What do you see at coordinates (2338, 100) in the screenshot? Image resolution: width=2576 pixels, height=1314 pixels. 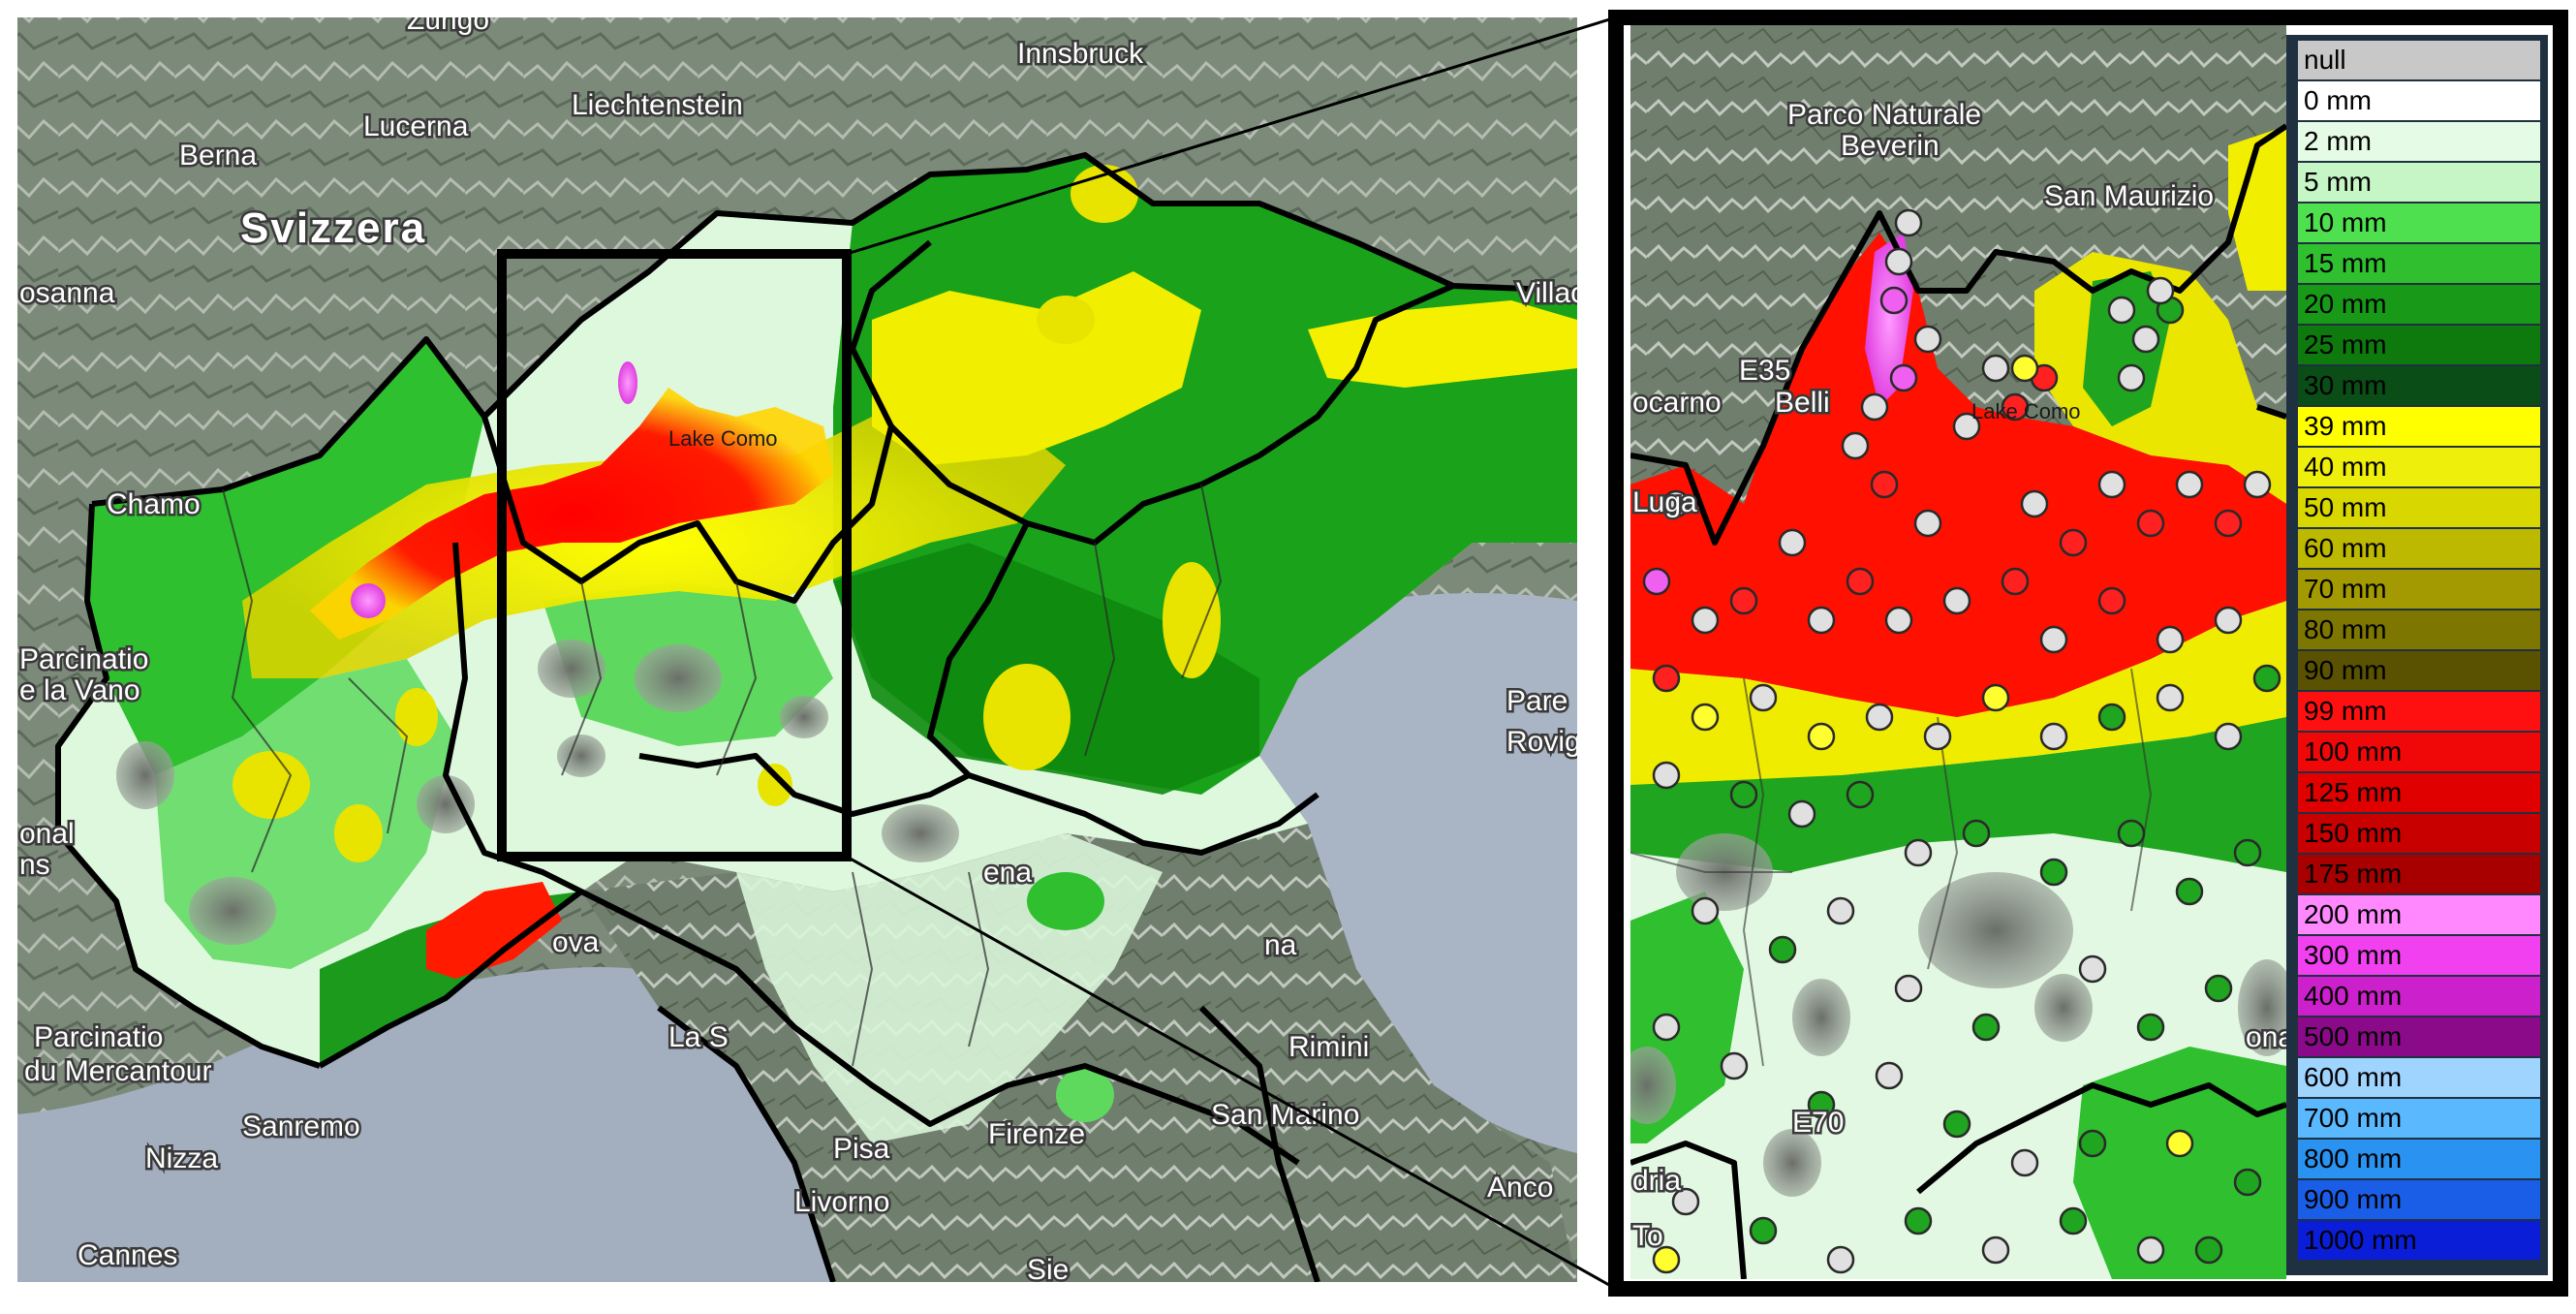 I see `legend-item-label: 0 mm` at bounding box center [2338, 100].